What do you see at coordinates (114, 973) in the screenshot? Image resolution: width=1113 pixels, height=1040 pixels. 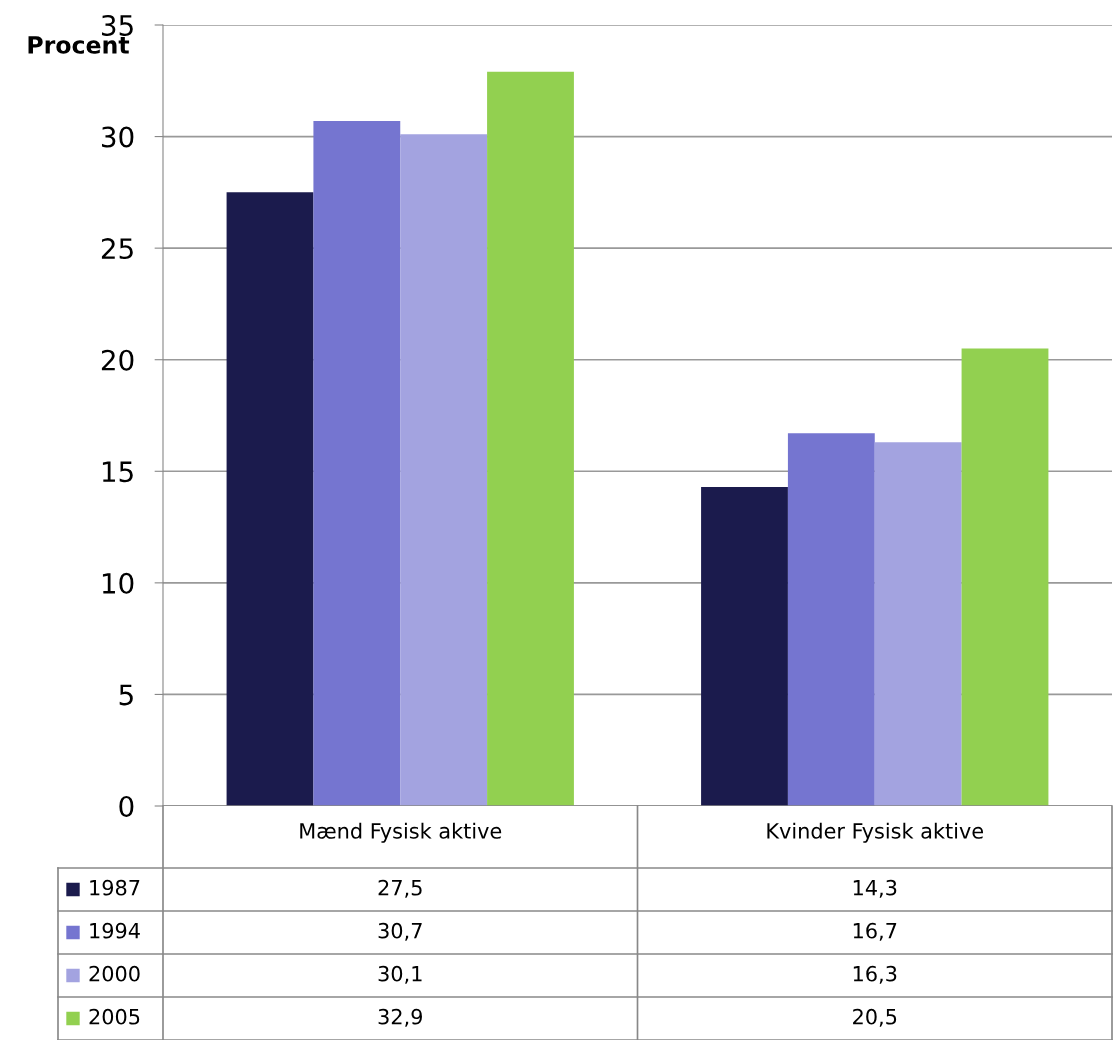 I see `legend-label: 2000` at bounding box center [114, 973].